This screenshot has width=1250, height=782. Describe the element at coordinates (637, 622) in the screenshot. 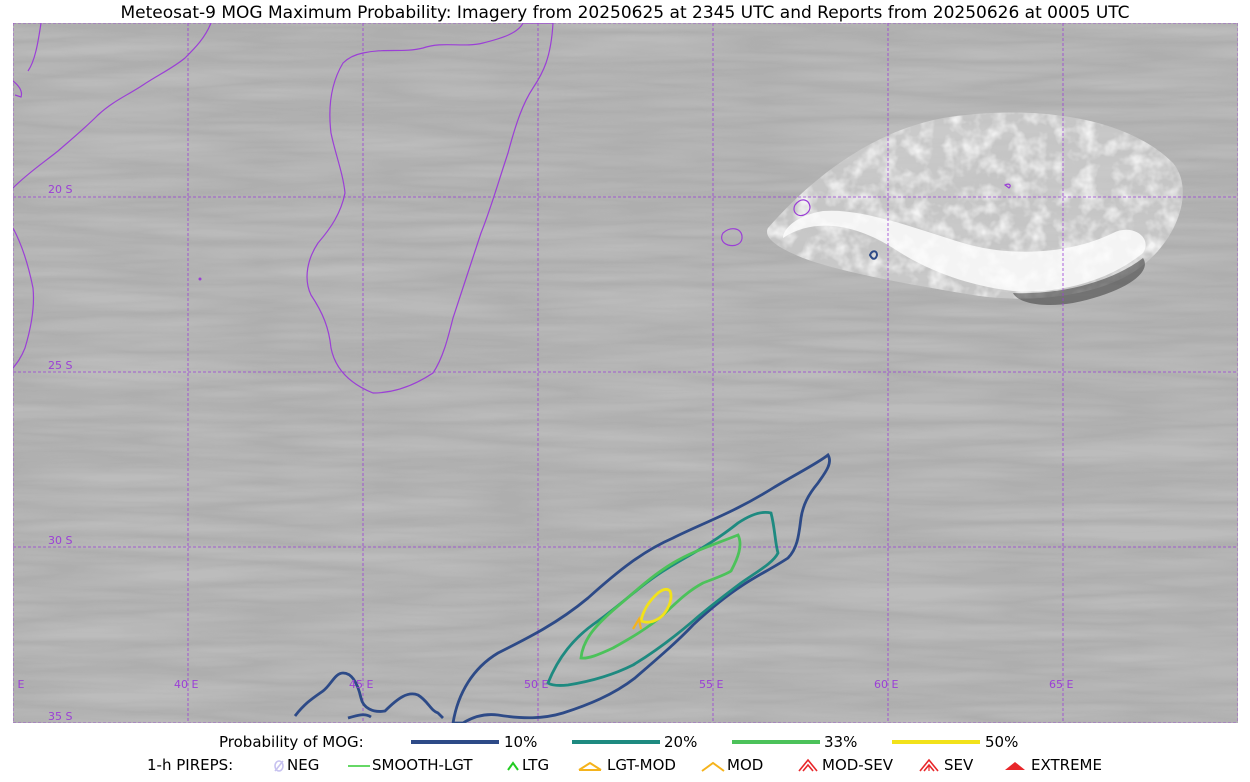

I see `pirep-lgt-mod-marker` at that location.